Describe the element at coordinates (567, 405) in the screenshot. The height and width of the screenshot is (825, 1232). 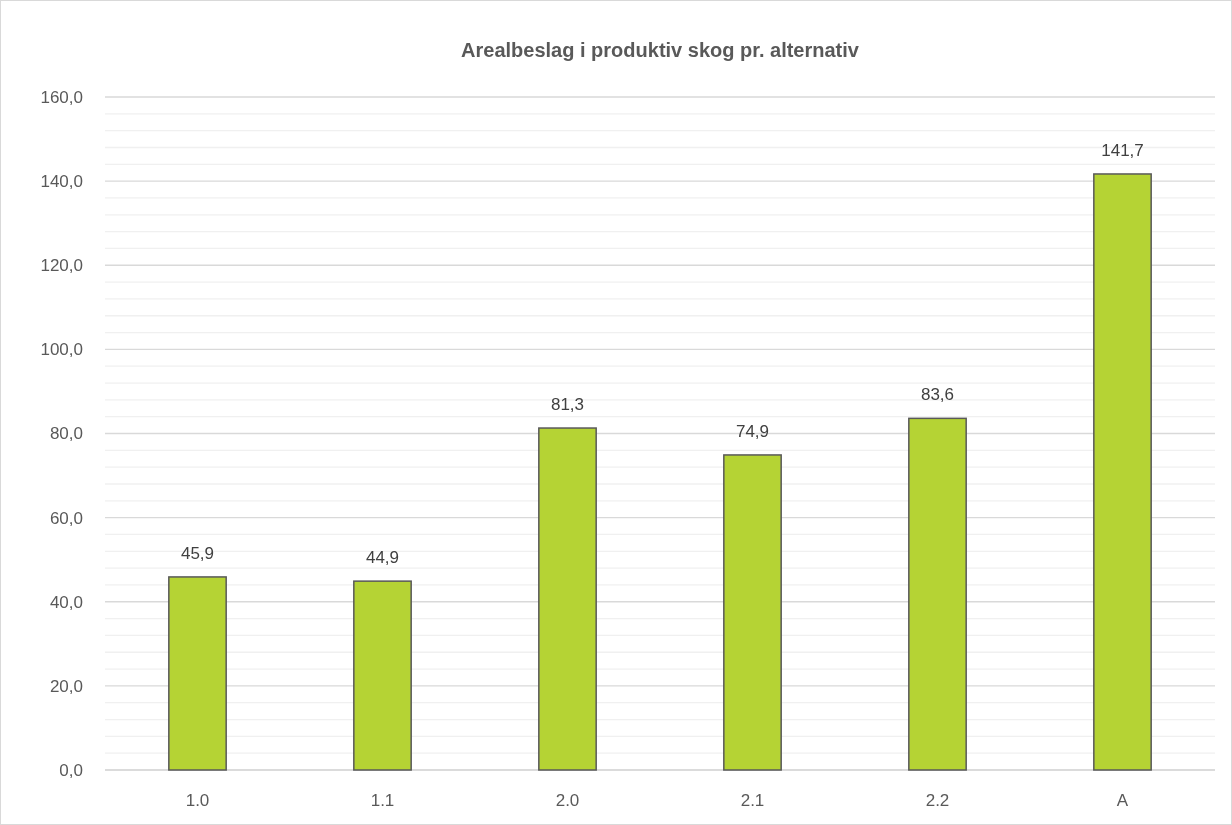
I see `data-label: 81,3` at that location.